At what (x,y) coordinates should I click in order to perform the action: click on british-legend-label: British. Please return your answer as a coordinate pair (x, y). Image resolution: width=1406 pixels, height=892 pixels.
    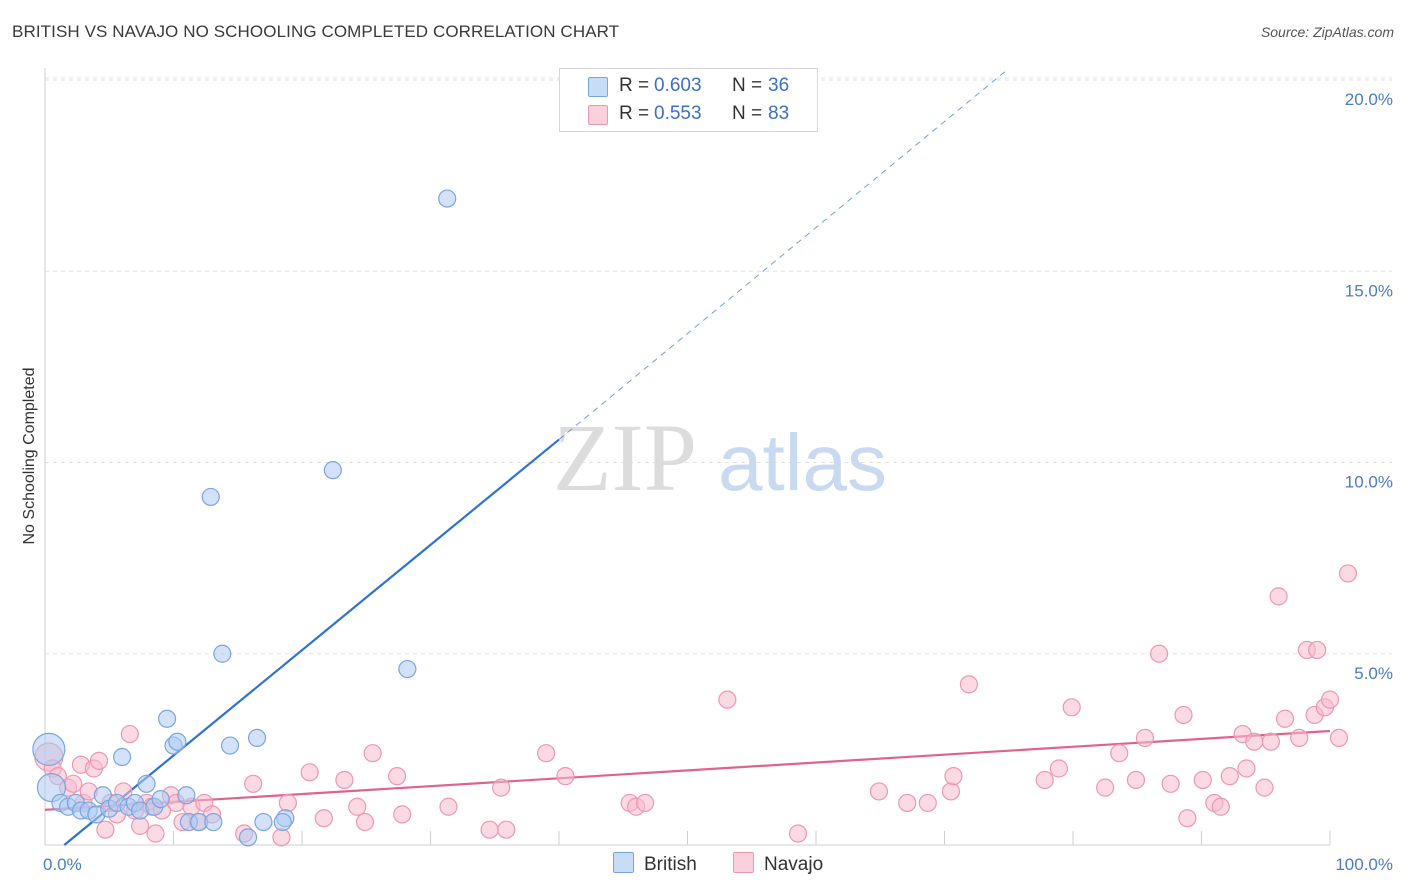
    Looking at the image, I should click on (670, 864).